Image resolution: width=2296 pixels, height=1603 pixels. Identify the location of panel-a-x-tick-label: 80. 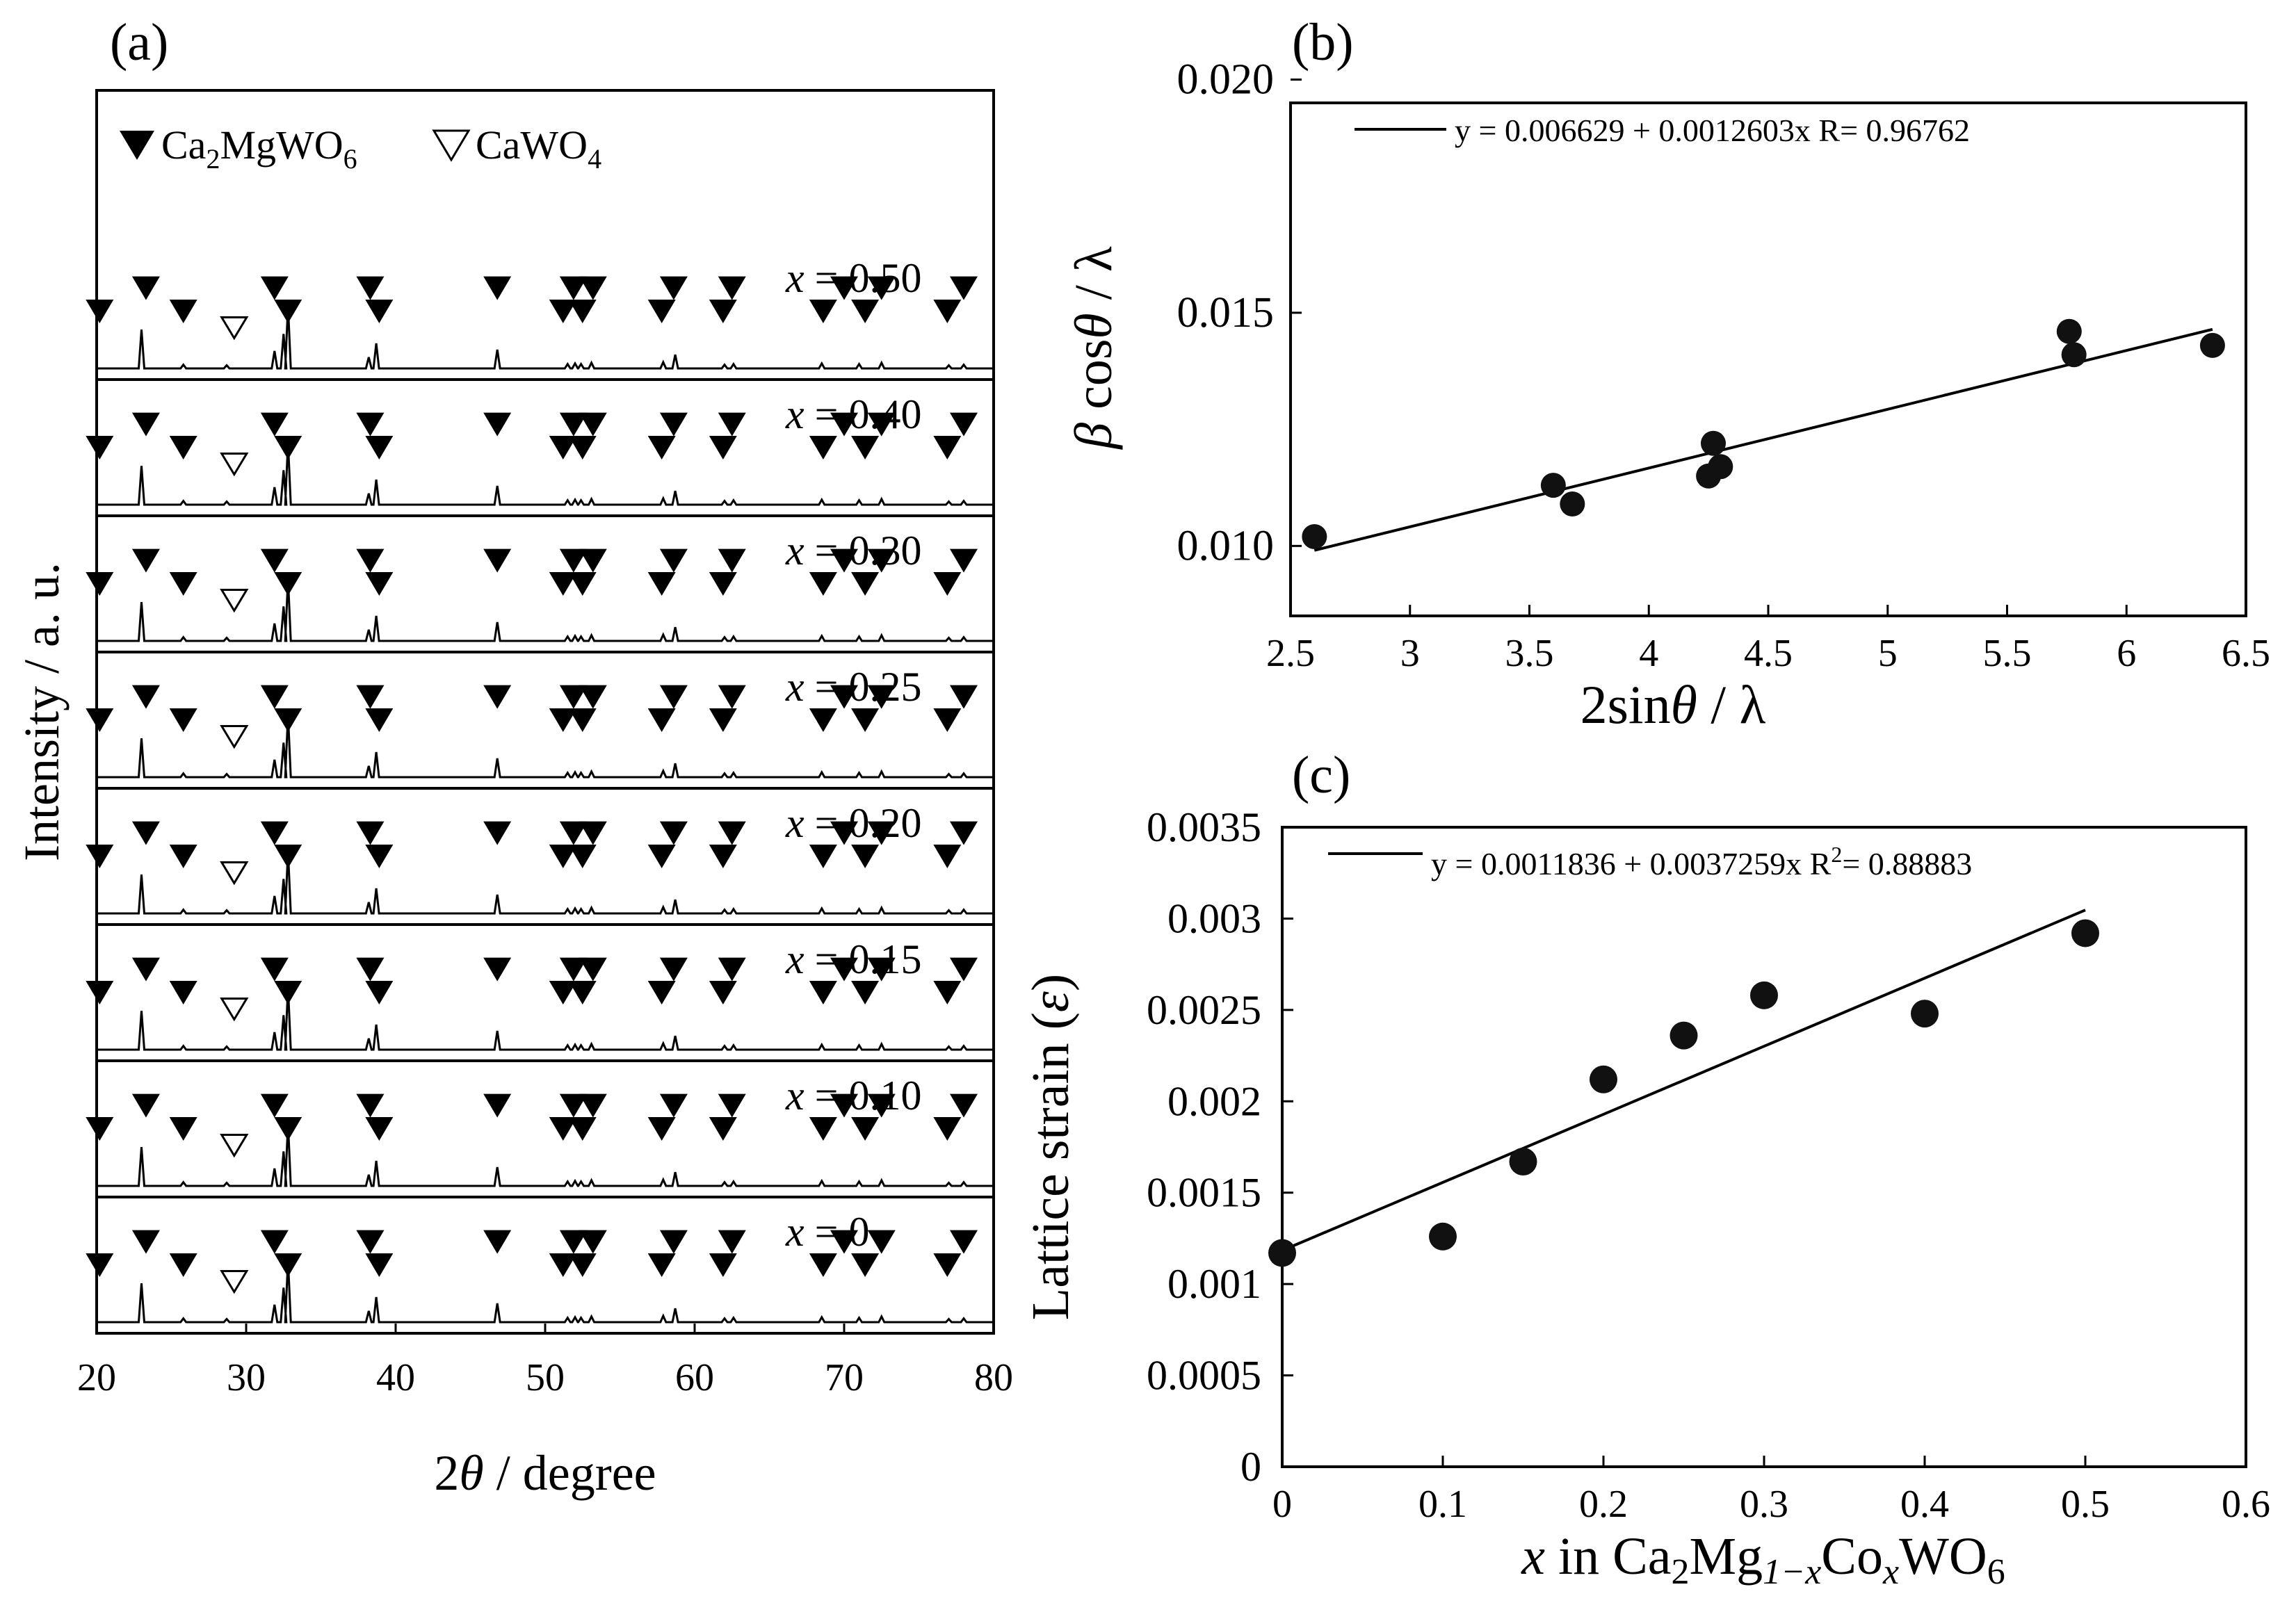
(993, 1377).